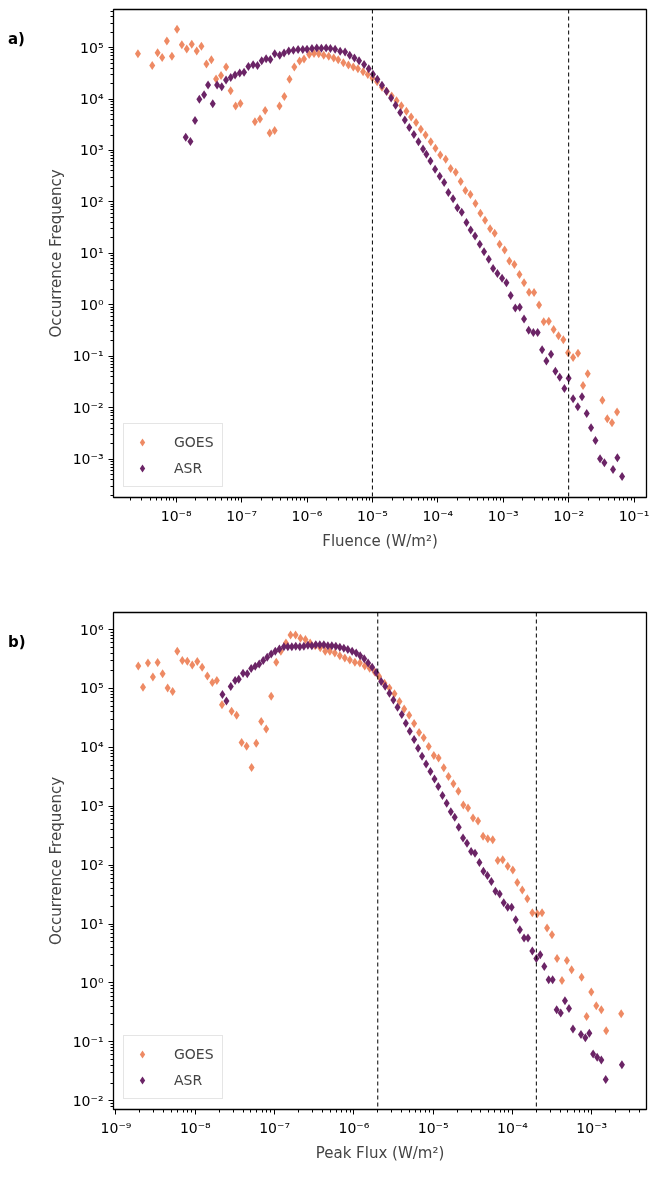  Describe the element at coordinates (17, 642) in the screenshot. I see `text: b)` at that location.